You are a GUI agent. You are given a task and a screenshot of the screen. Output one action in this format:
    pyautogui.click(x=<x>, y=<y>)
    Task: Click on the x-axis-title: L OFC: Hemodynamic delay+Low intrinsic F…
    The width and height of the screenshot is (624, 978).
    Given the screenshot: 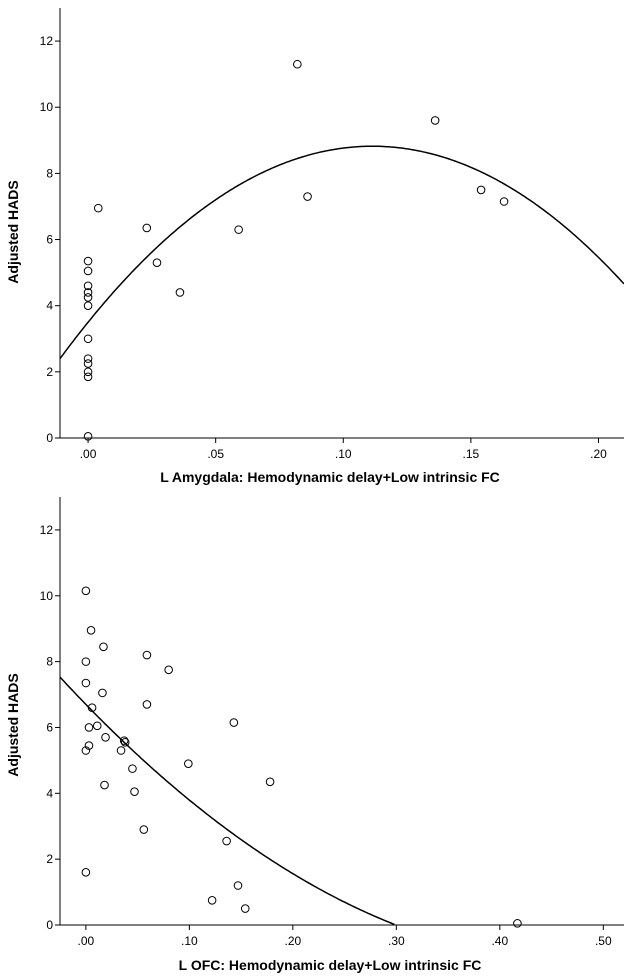 What is the action you would take?
    pyautogui.click(x=330, y=965)
    